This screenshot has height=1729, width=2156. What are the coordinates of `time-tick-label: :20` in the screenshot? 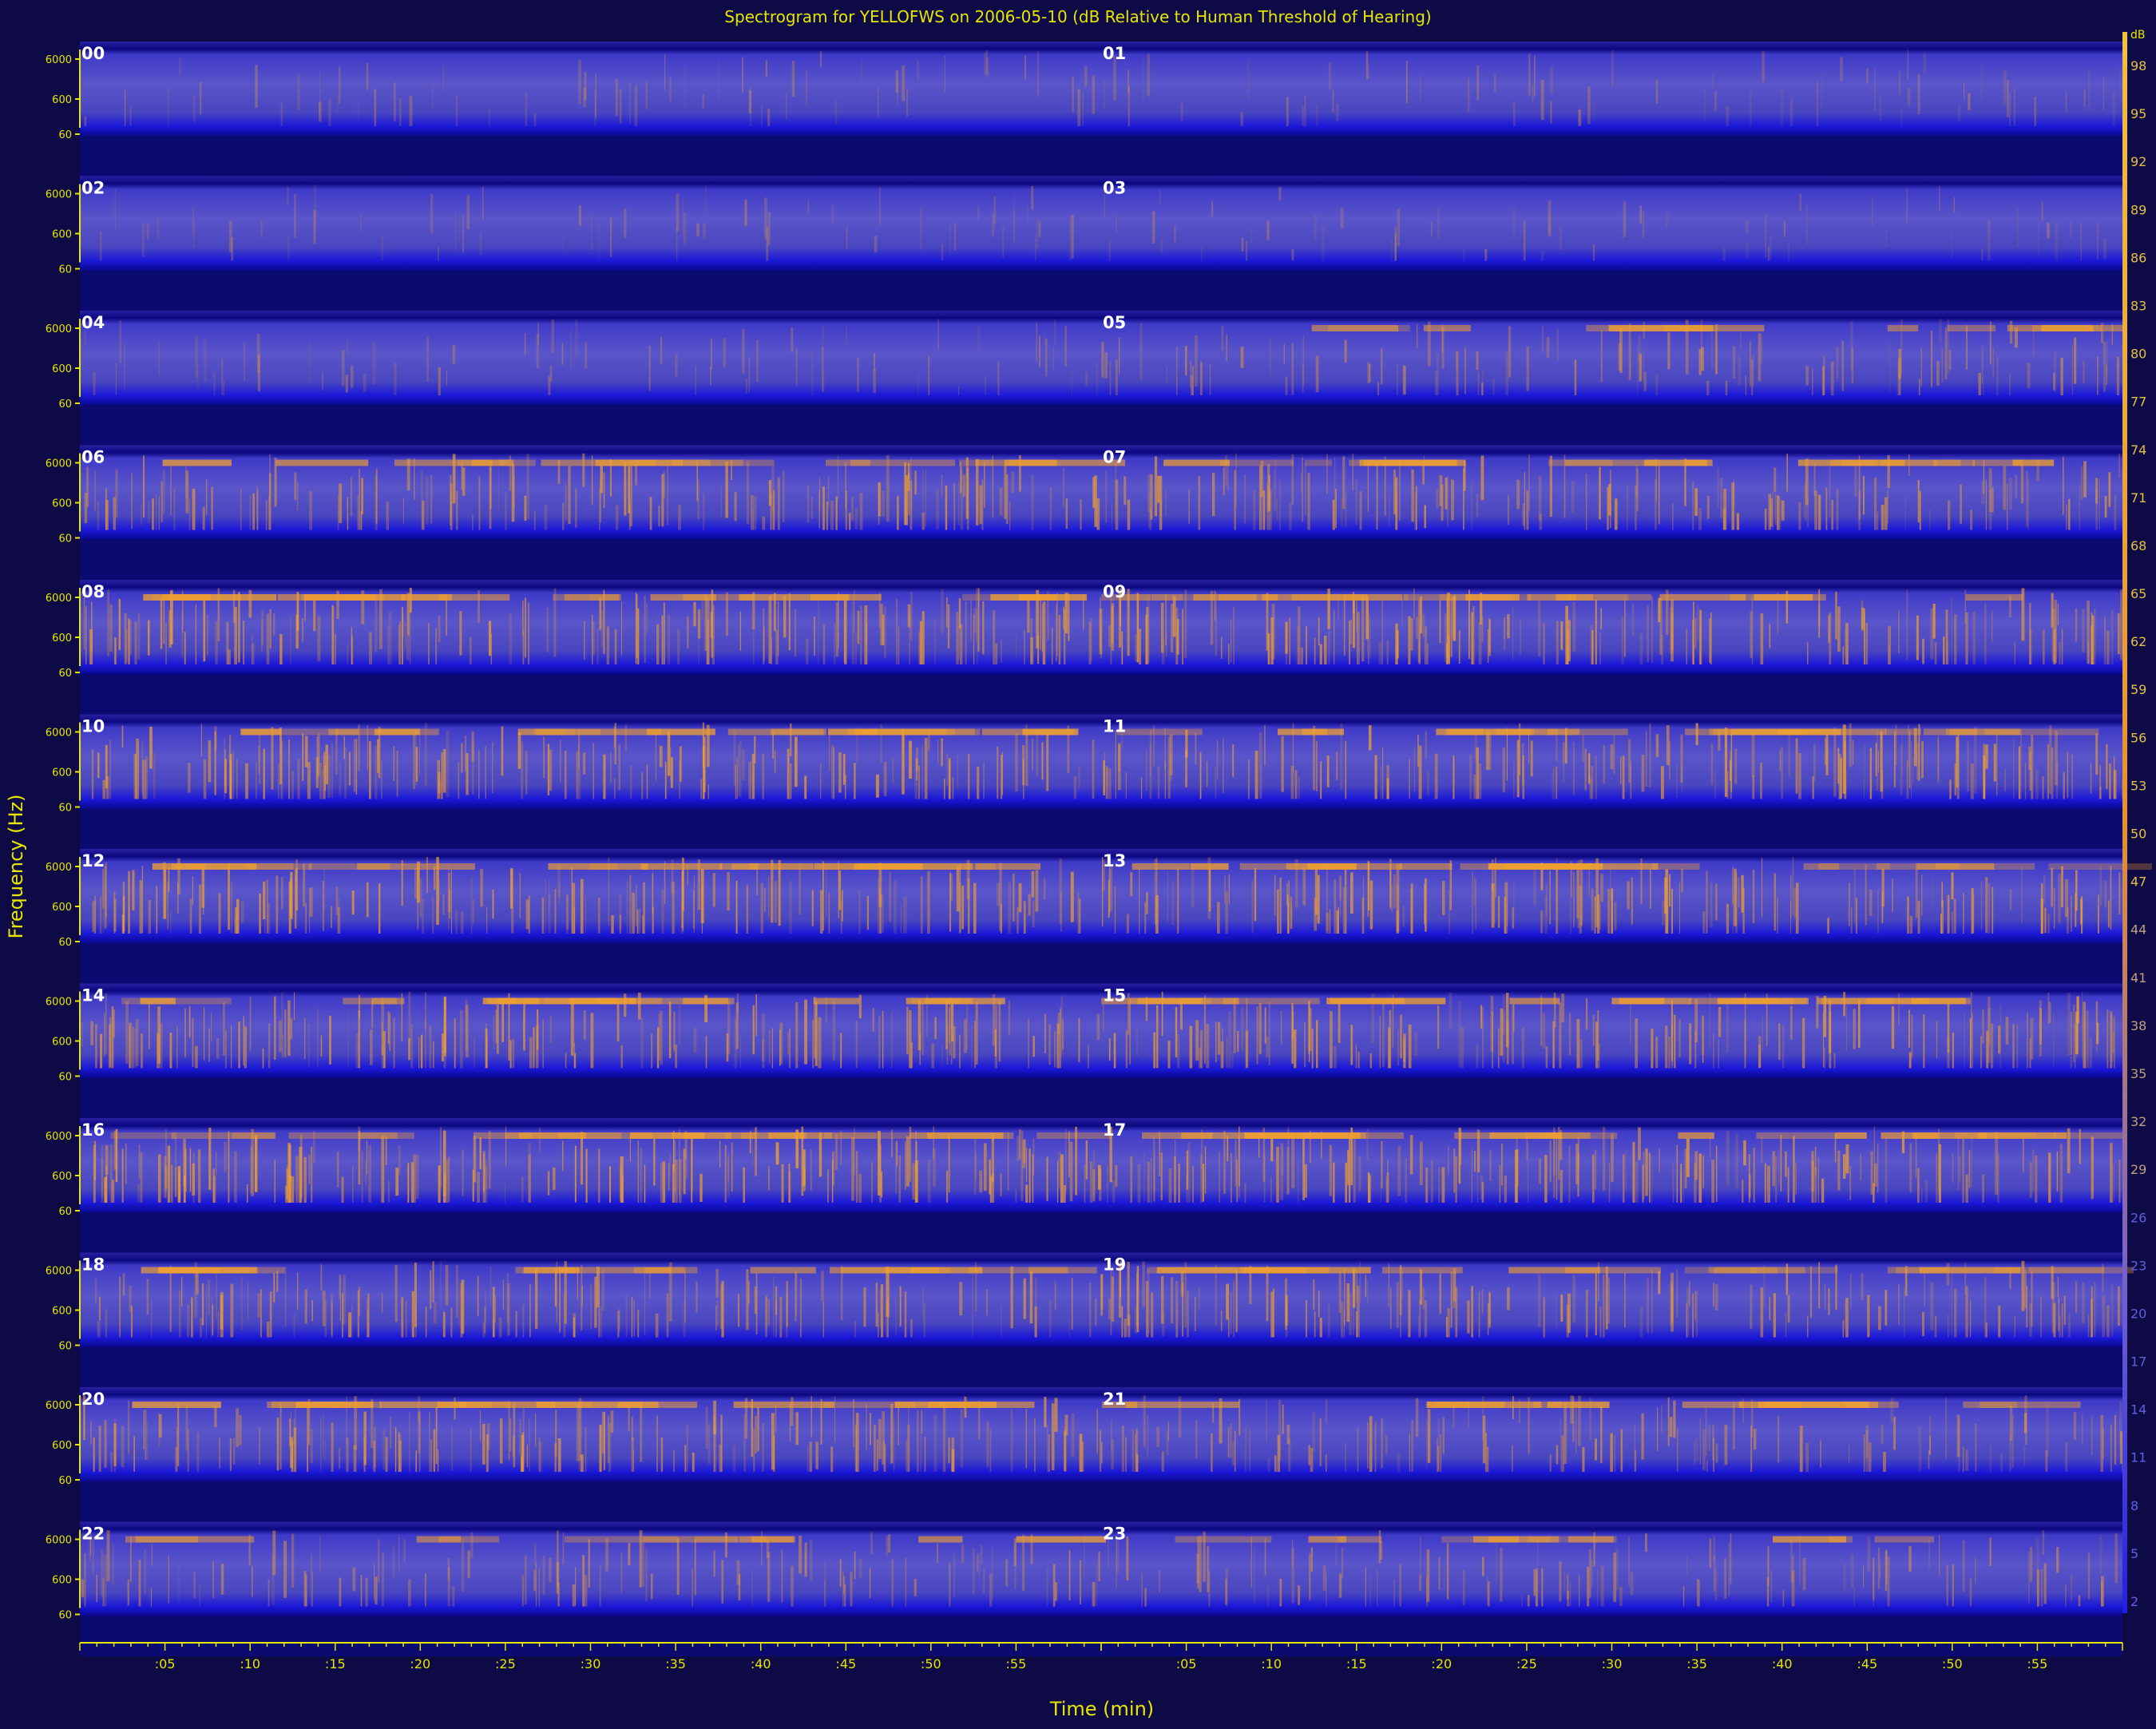 It's located at (420, 1663).